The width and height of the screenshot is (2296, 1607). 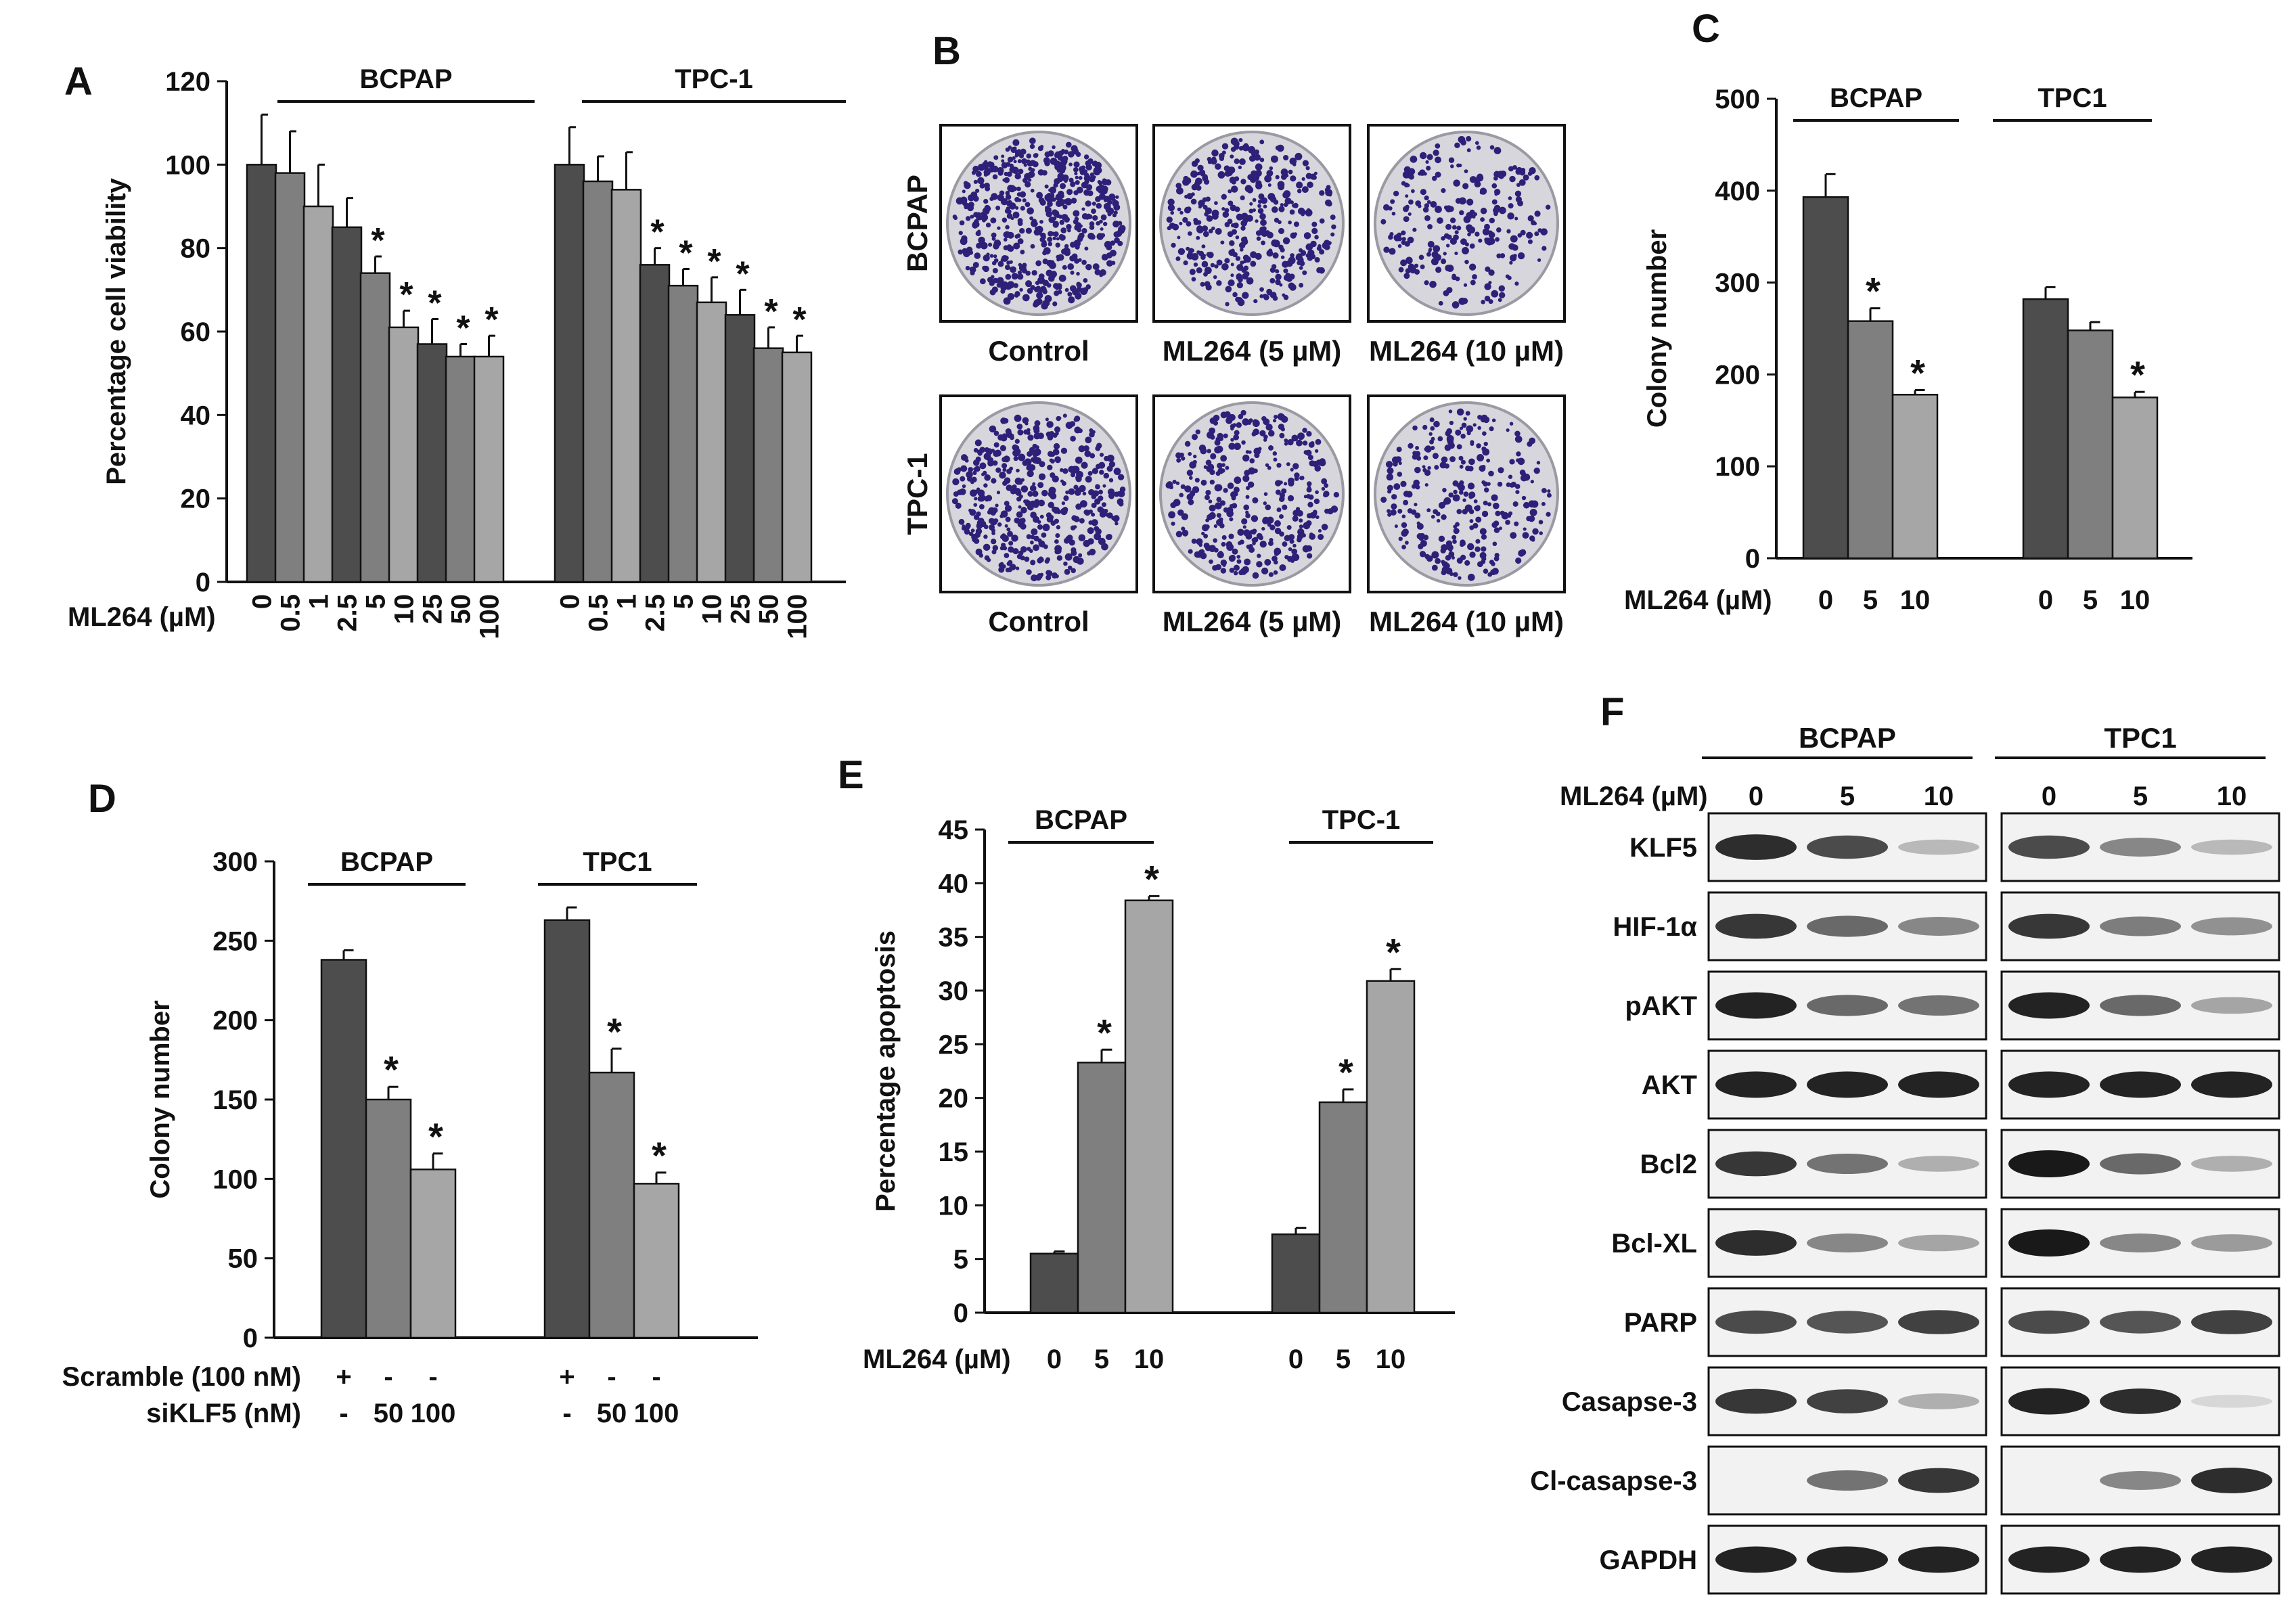 I want to click on row2-value: 100, so click(x=433, y=1414).